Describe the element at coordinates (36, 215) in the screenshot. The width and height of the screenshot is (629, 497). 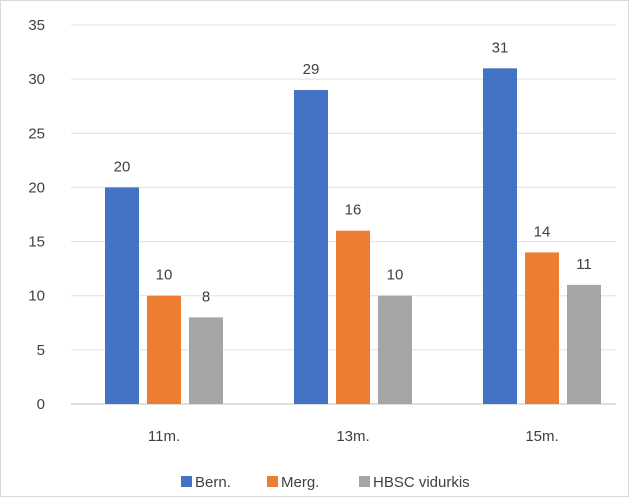
I see `y-axis-tick-labels: 0 5 10 15 20 25 30 35` at that location.